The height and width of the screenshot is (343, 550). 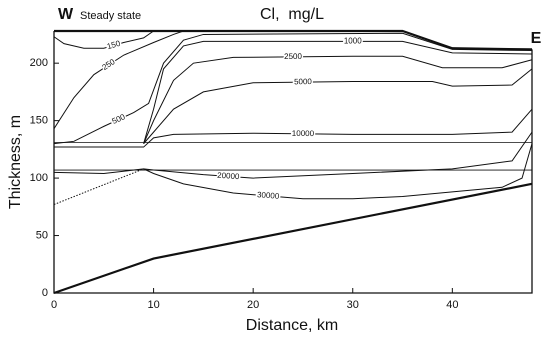 What do you see at coordinates (253, 305) in the screenshot?
I see `x-tick-label: 20` at bounding box center [253, 305].